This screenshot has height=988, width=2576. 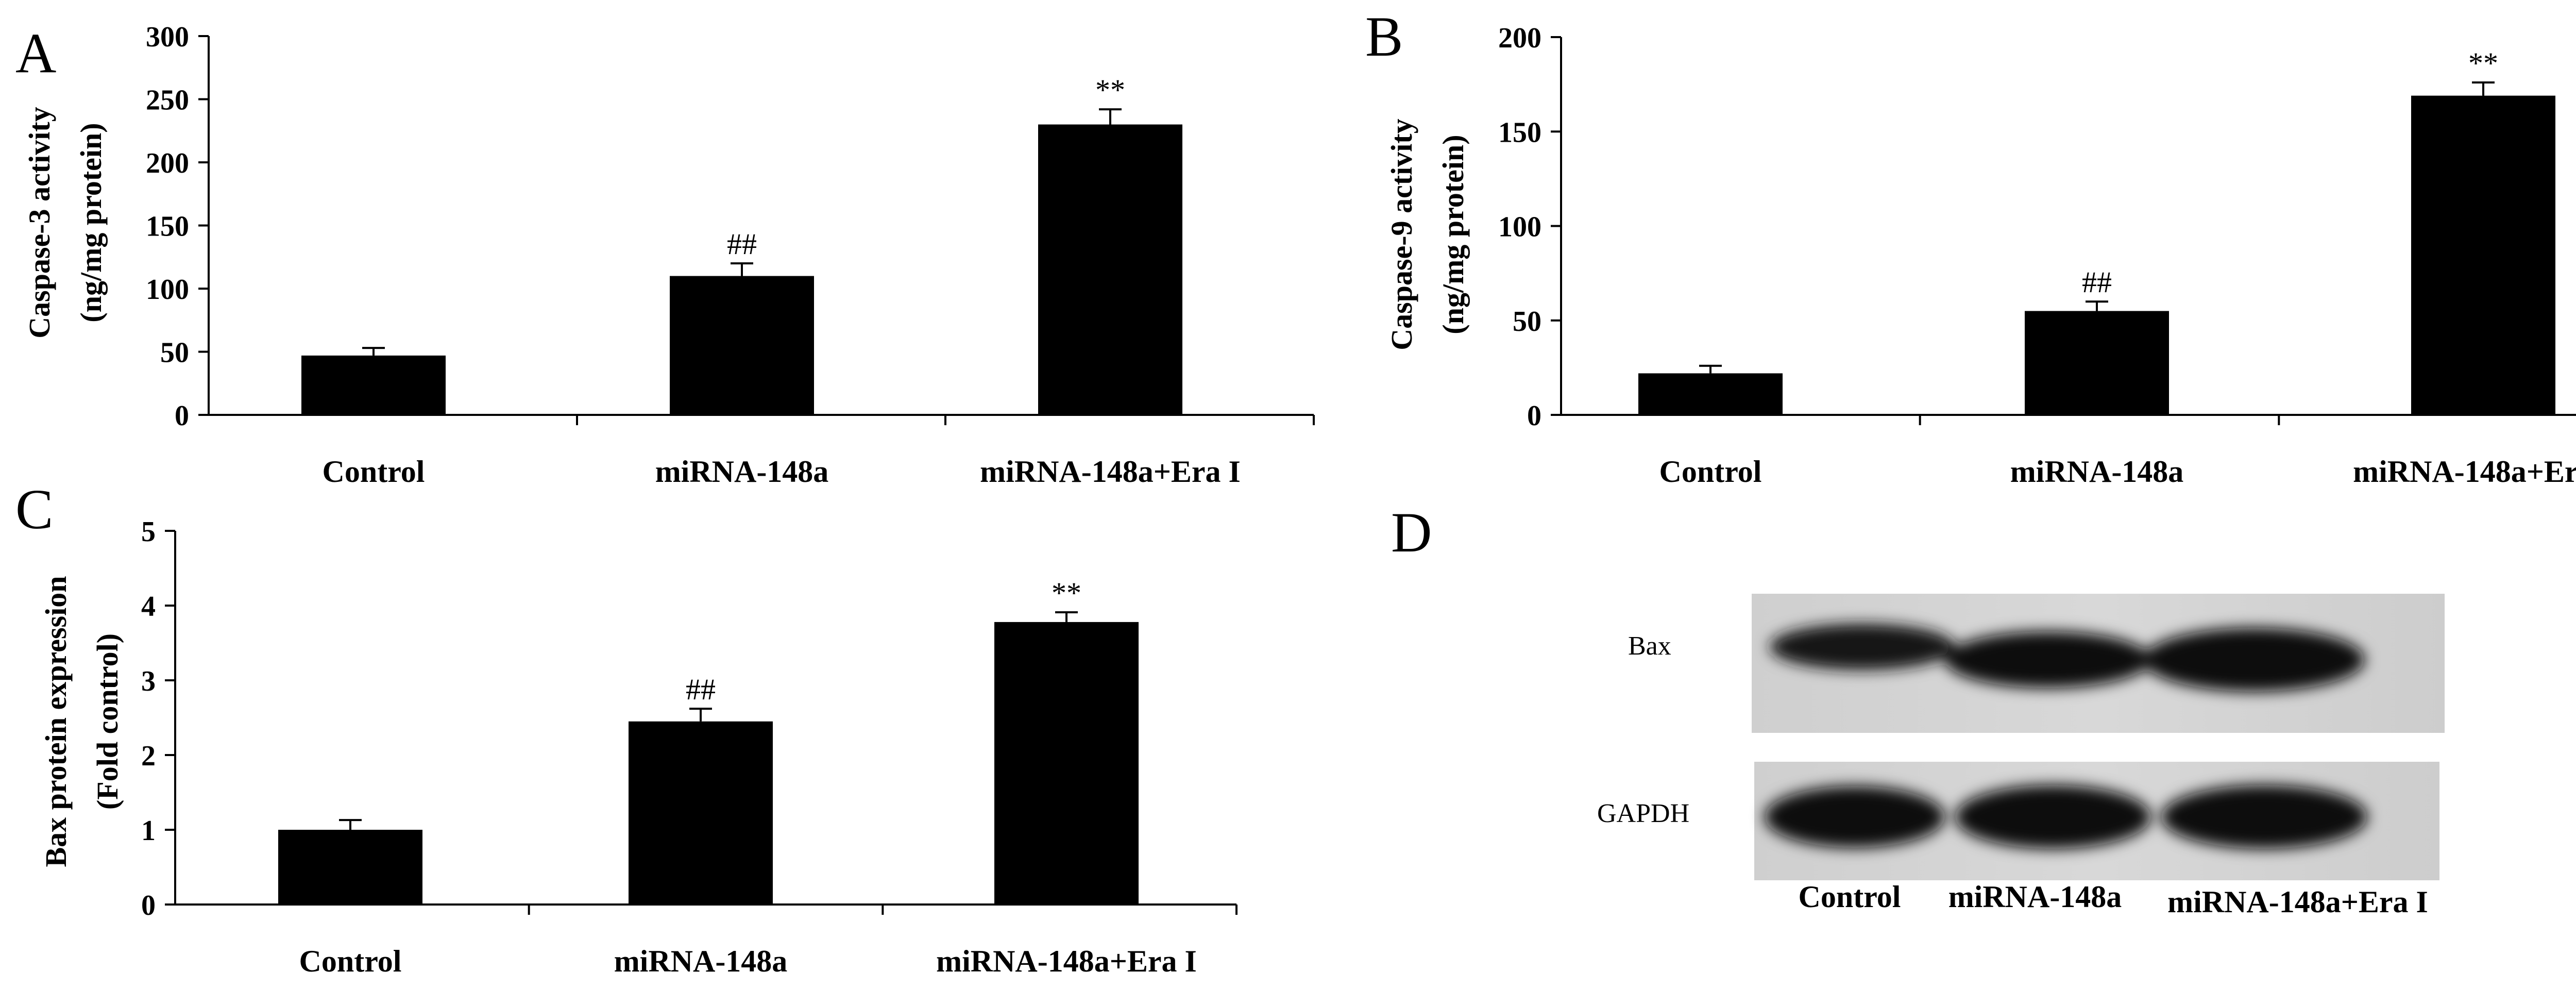 I want to click on panel-b-letter: B, so click(x=1384, y=36).